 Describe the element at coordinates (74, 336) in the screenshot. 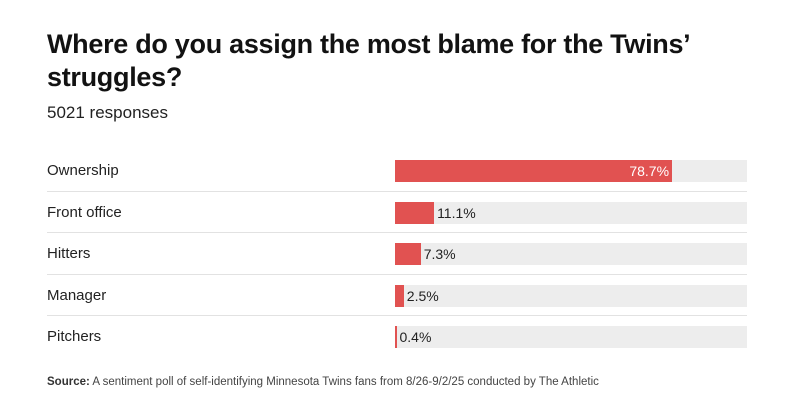

I see `category-label: Pitchers` at that location.